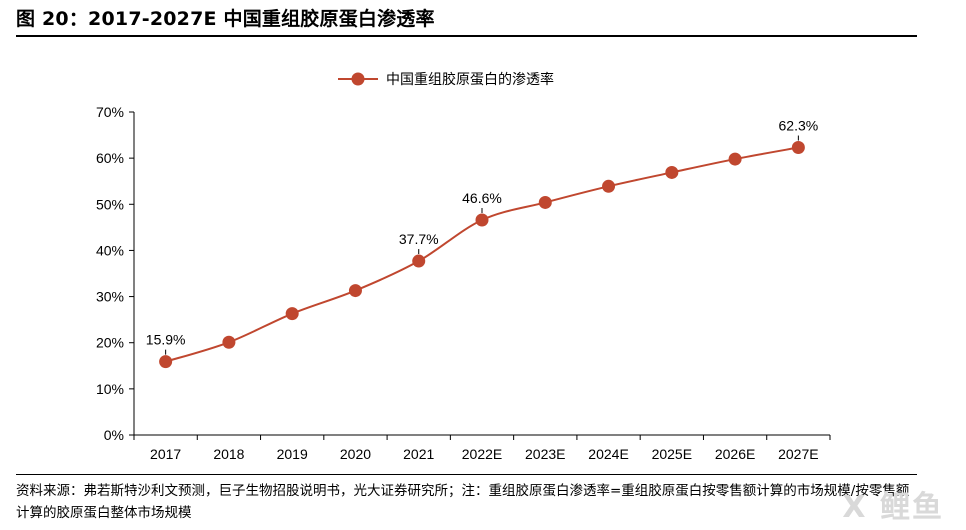  I want to click on x-tick-label: 2017, so click(165, 454).